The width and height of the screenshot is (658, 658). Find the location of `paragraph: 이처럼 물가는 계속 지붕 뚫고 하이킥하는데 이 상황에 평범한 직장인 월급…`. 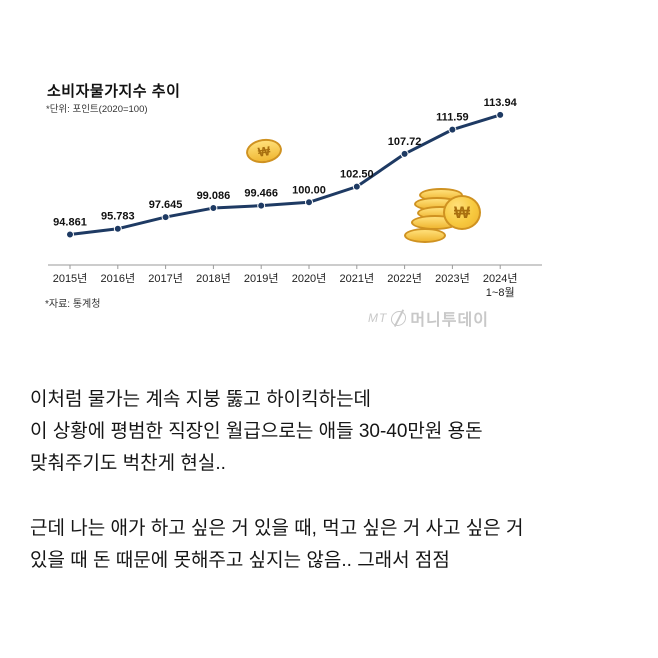

paragraph: 이처럼 물가는 계속 지붕 뚫고 하이킥하는데 이 상황에 평범한 직장인 월급… is located at coordinates (332, 432).